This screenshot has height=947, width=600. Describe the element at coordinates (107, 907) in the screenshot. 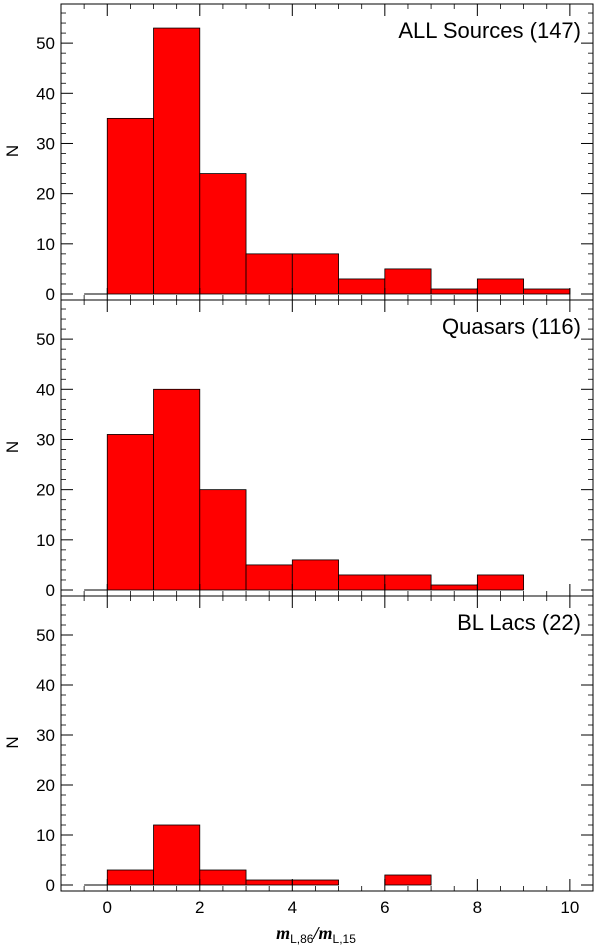

I see `x-tick-label: 0` at that location.